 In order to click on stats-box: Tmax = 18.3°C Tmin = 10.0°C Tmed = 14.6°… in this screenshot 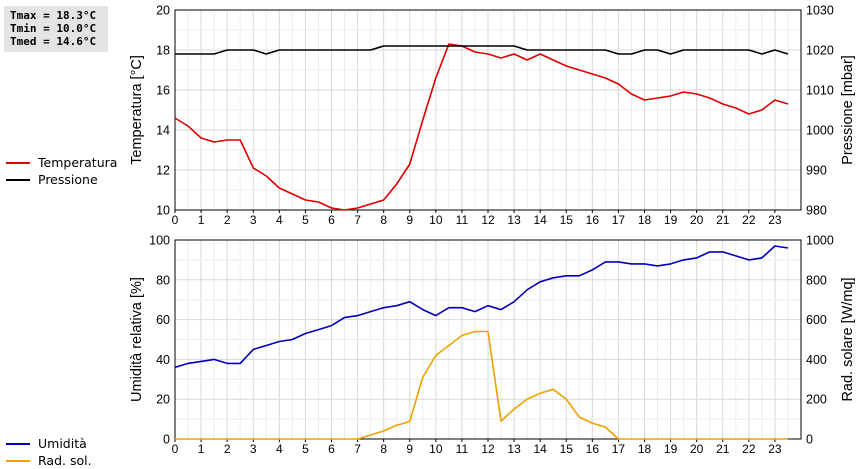, I will do `click(56, 29)`.